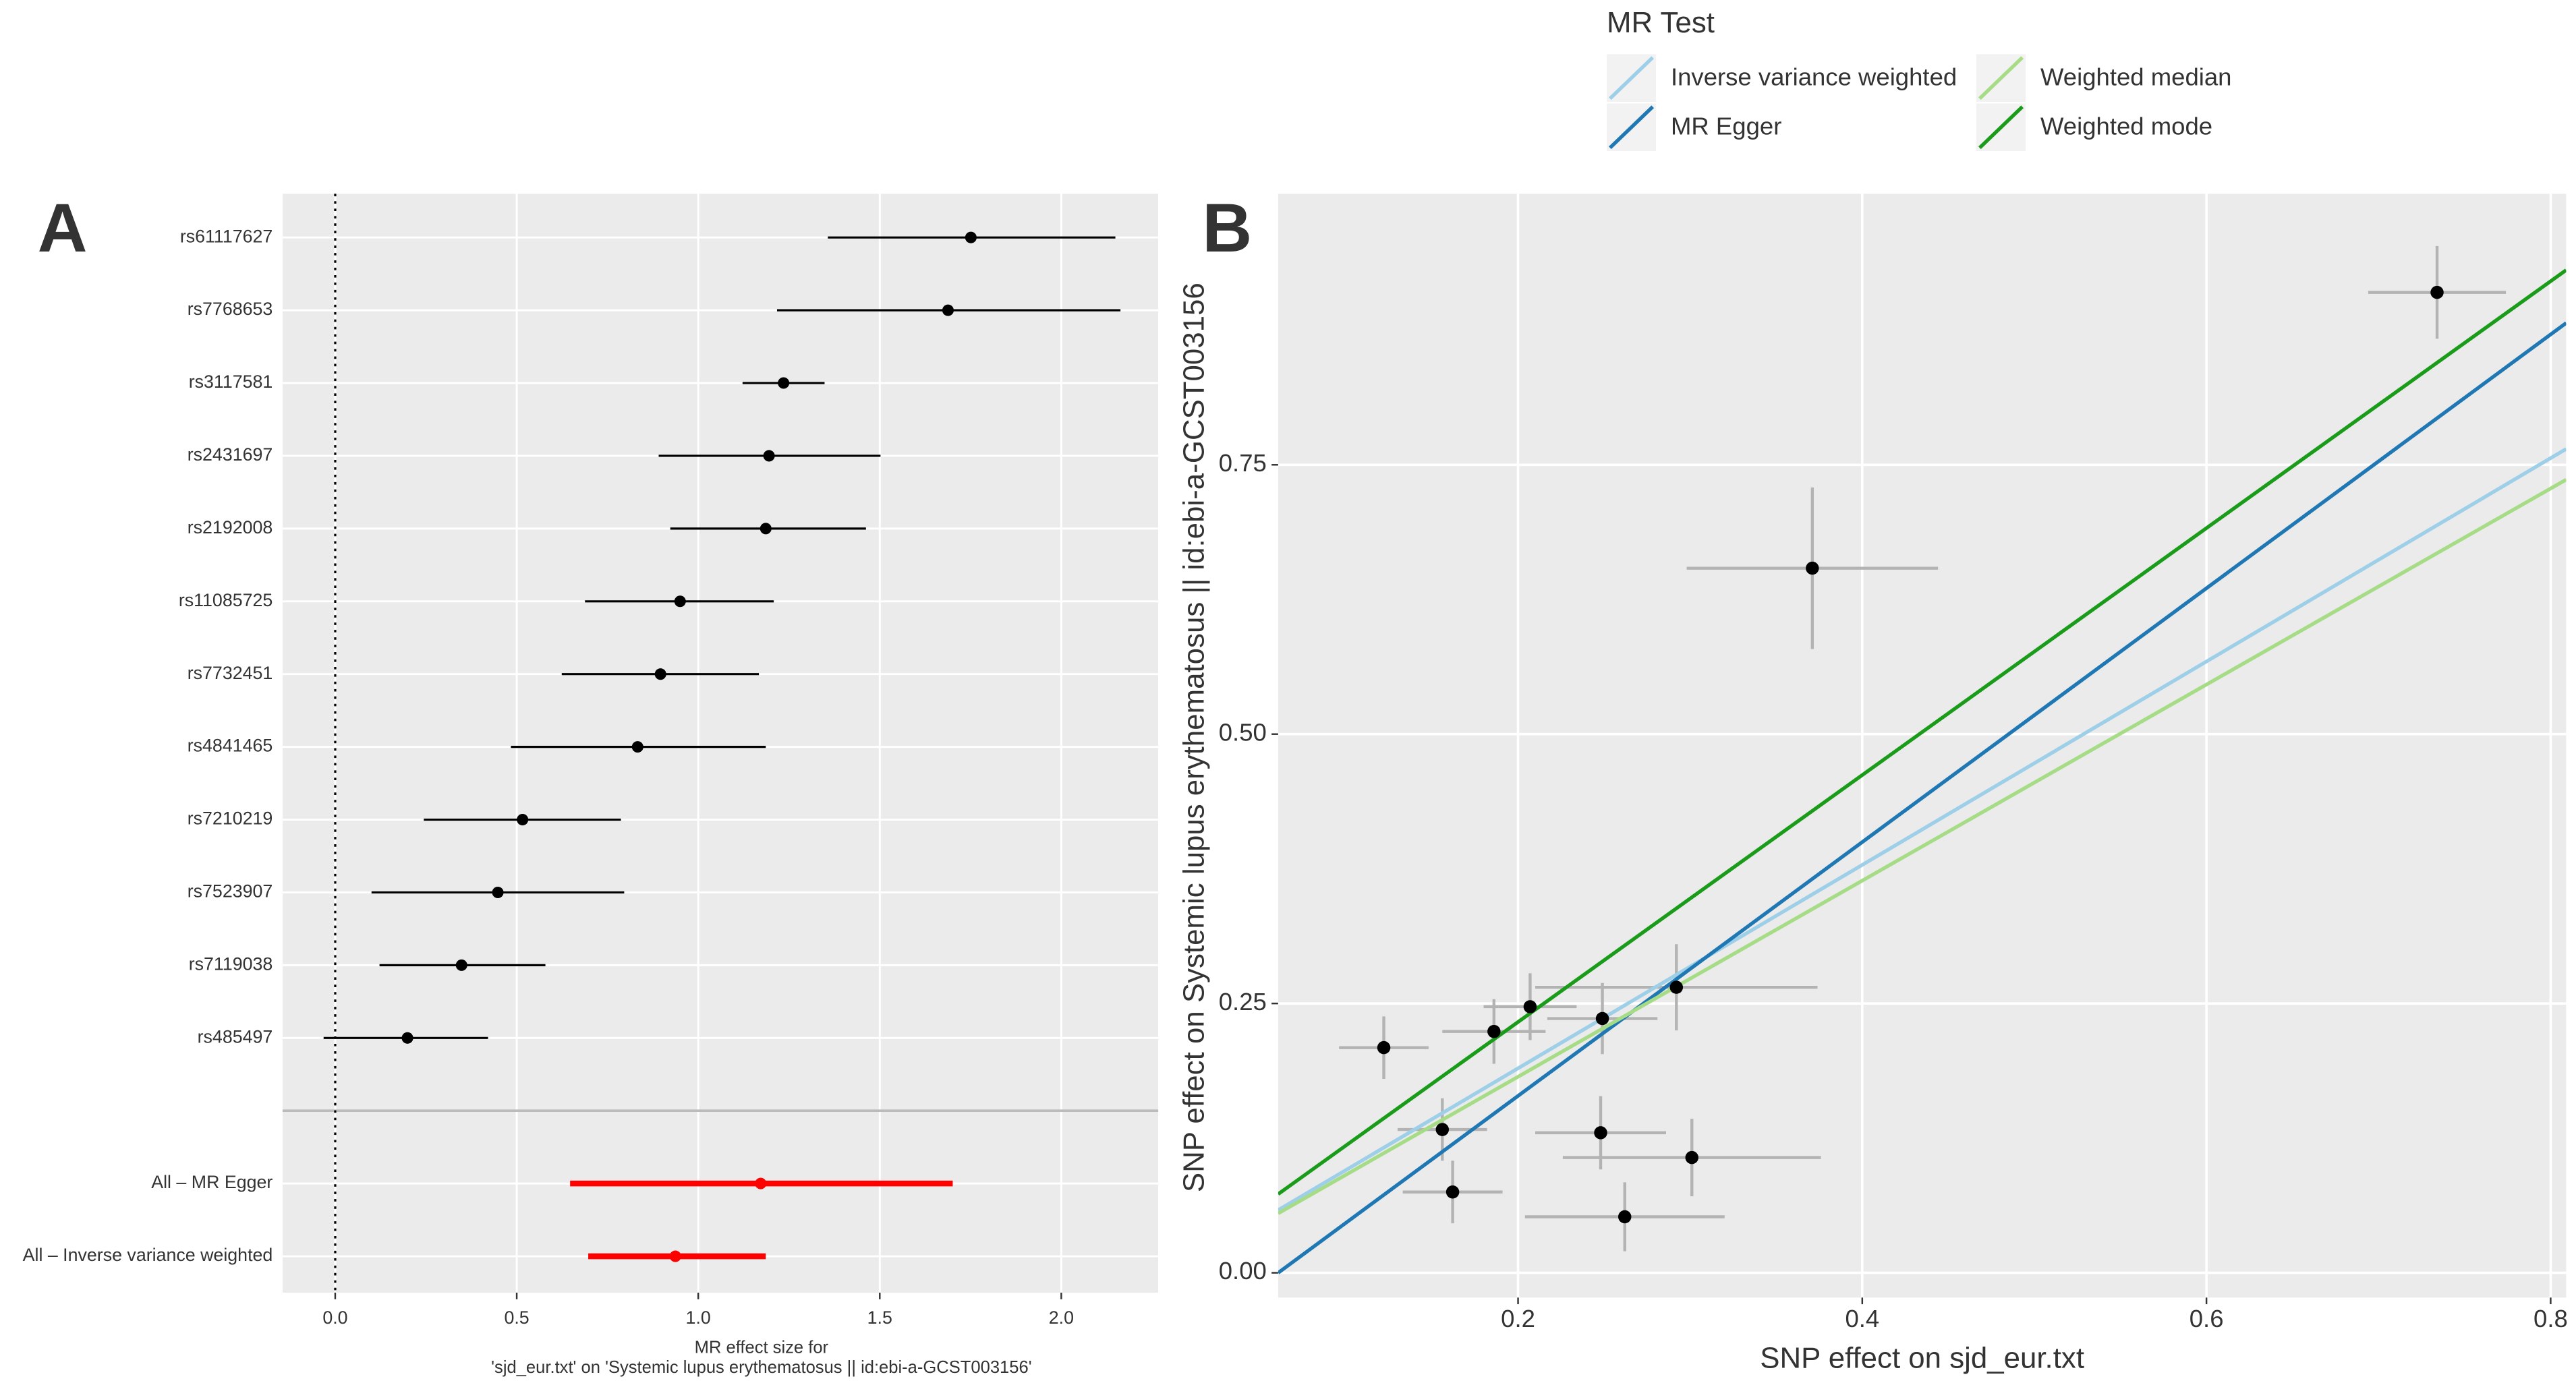 This screenshot has width=2576, height=1383. What do you see at coordinates (1243, 1002) in the screenshot?
I see `y-tick-label: 0.25` at bounding box center [1243, 1002].